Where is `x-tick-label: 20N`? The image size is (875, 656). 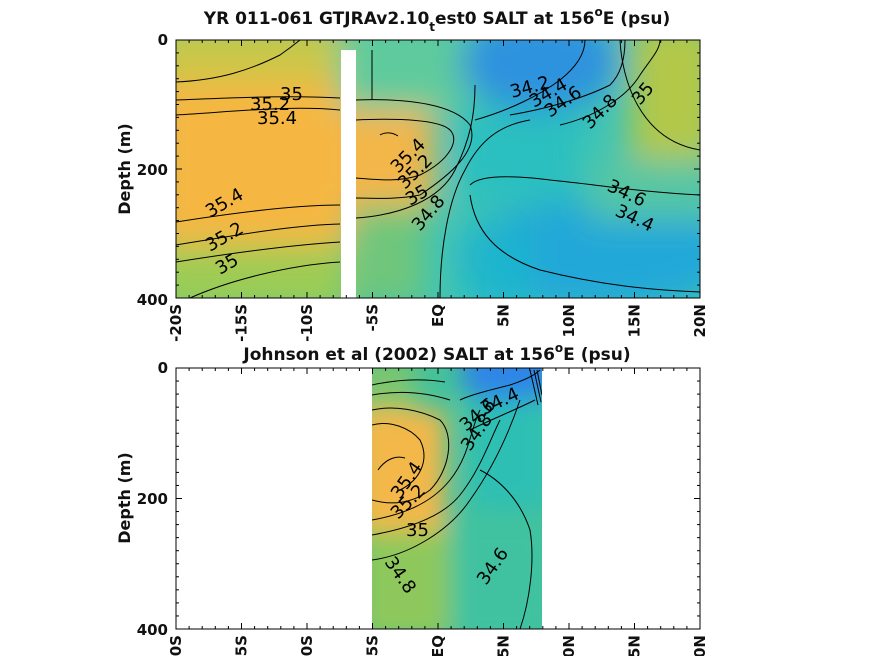 x-tick-label: 20N is located at coordinates (700, 320).